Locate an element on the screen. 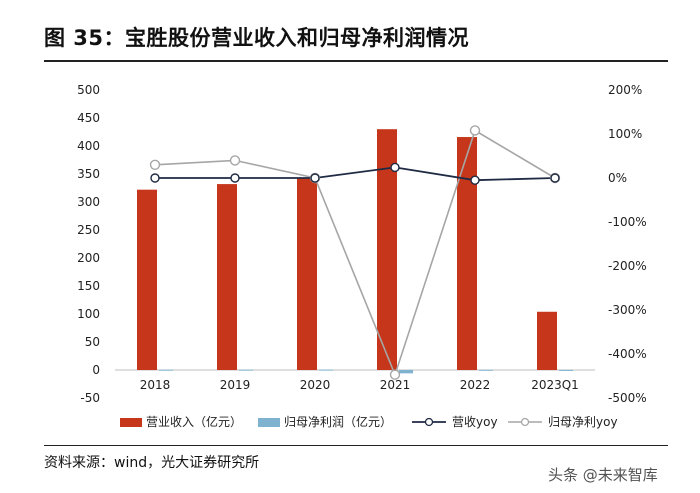 The image size is (700, 493). right-axis-tick: -200% is located at coordinates (627, 266).